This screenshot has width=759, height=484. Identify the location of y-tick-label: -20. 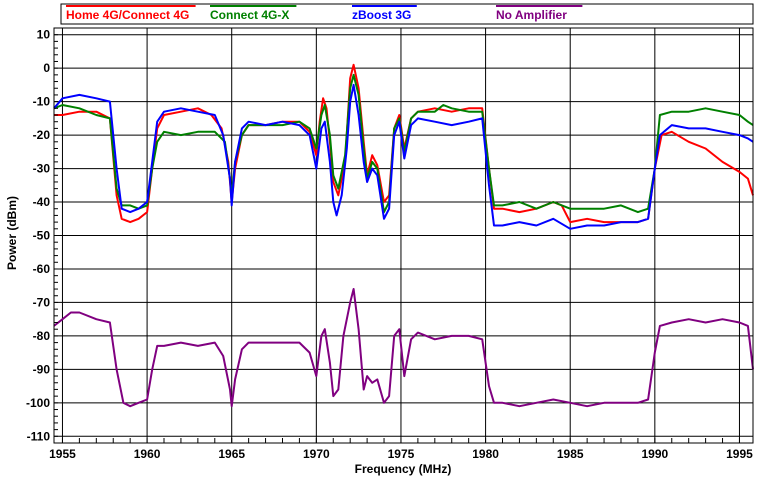
(42, 135).